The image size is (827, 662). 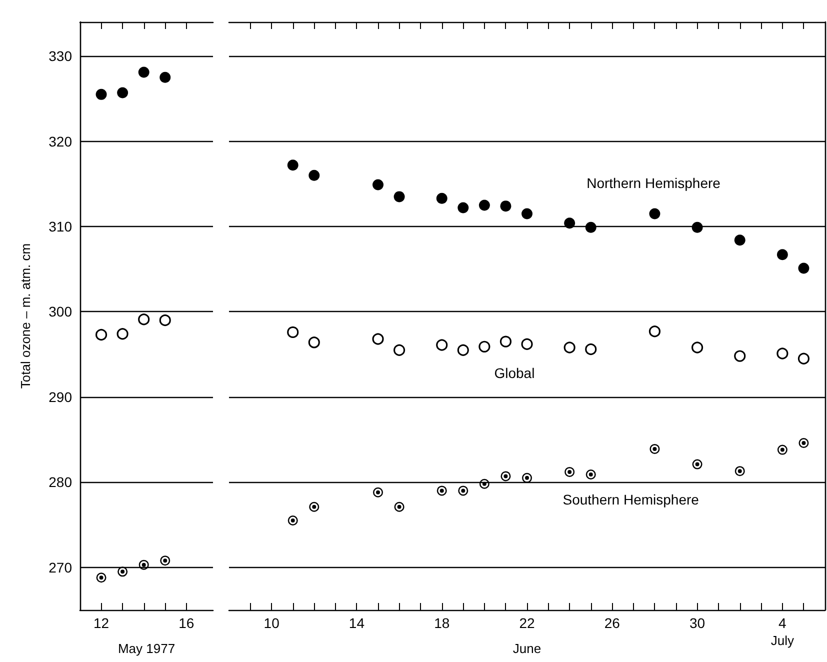 I want to click on x-tick-label: 12, so click(x=101, y=623).